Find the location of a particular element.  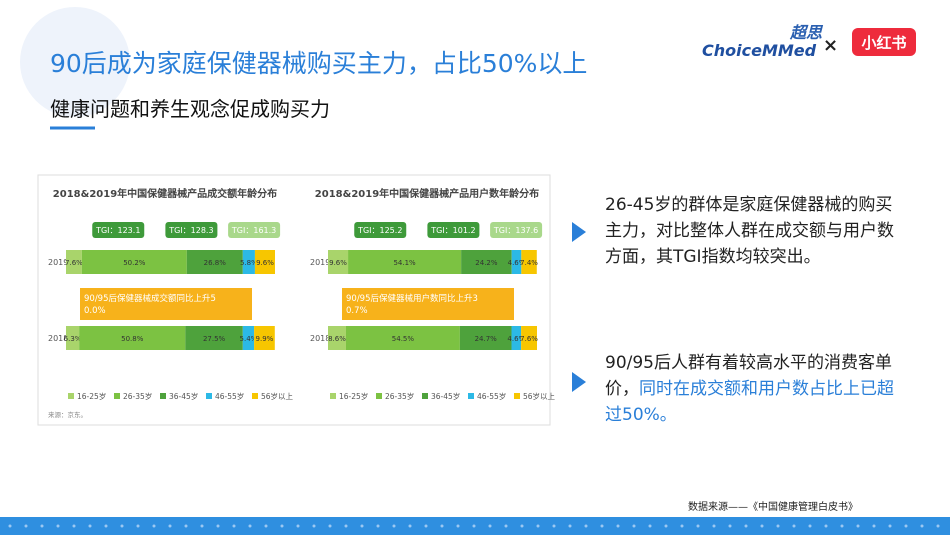

callout: 90/95后保健器械用户数同比上升3 0.7% is located at coordinates (412, 304).